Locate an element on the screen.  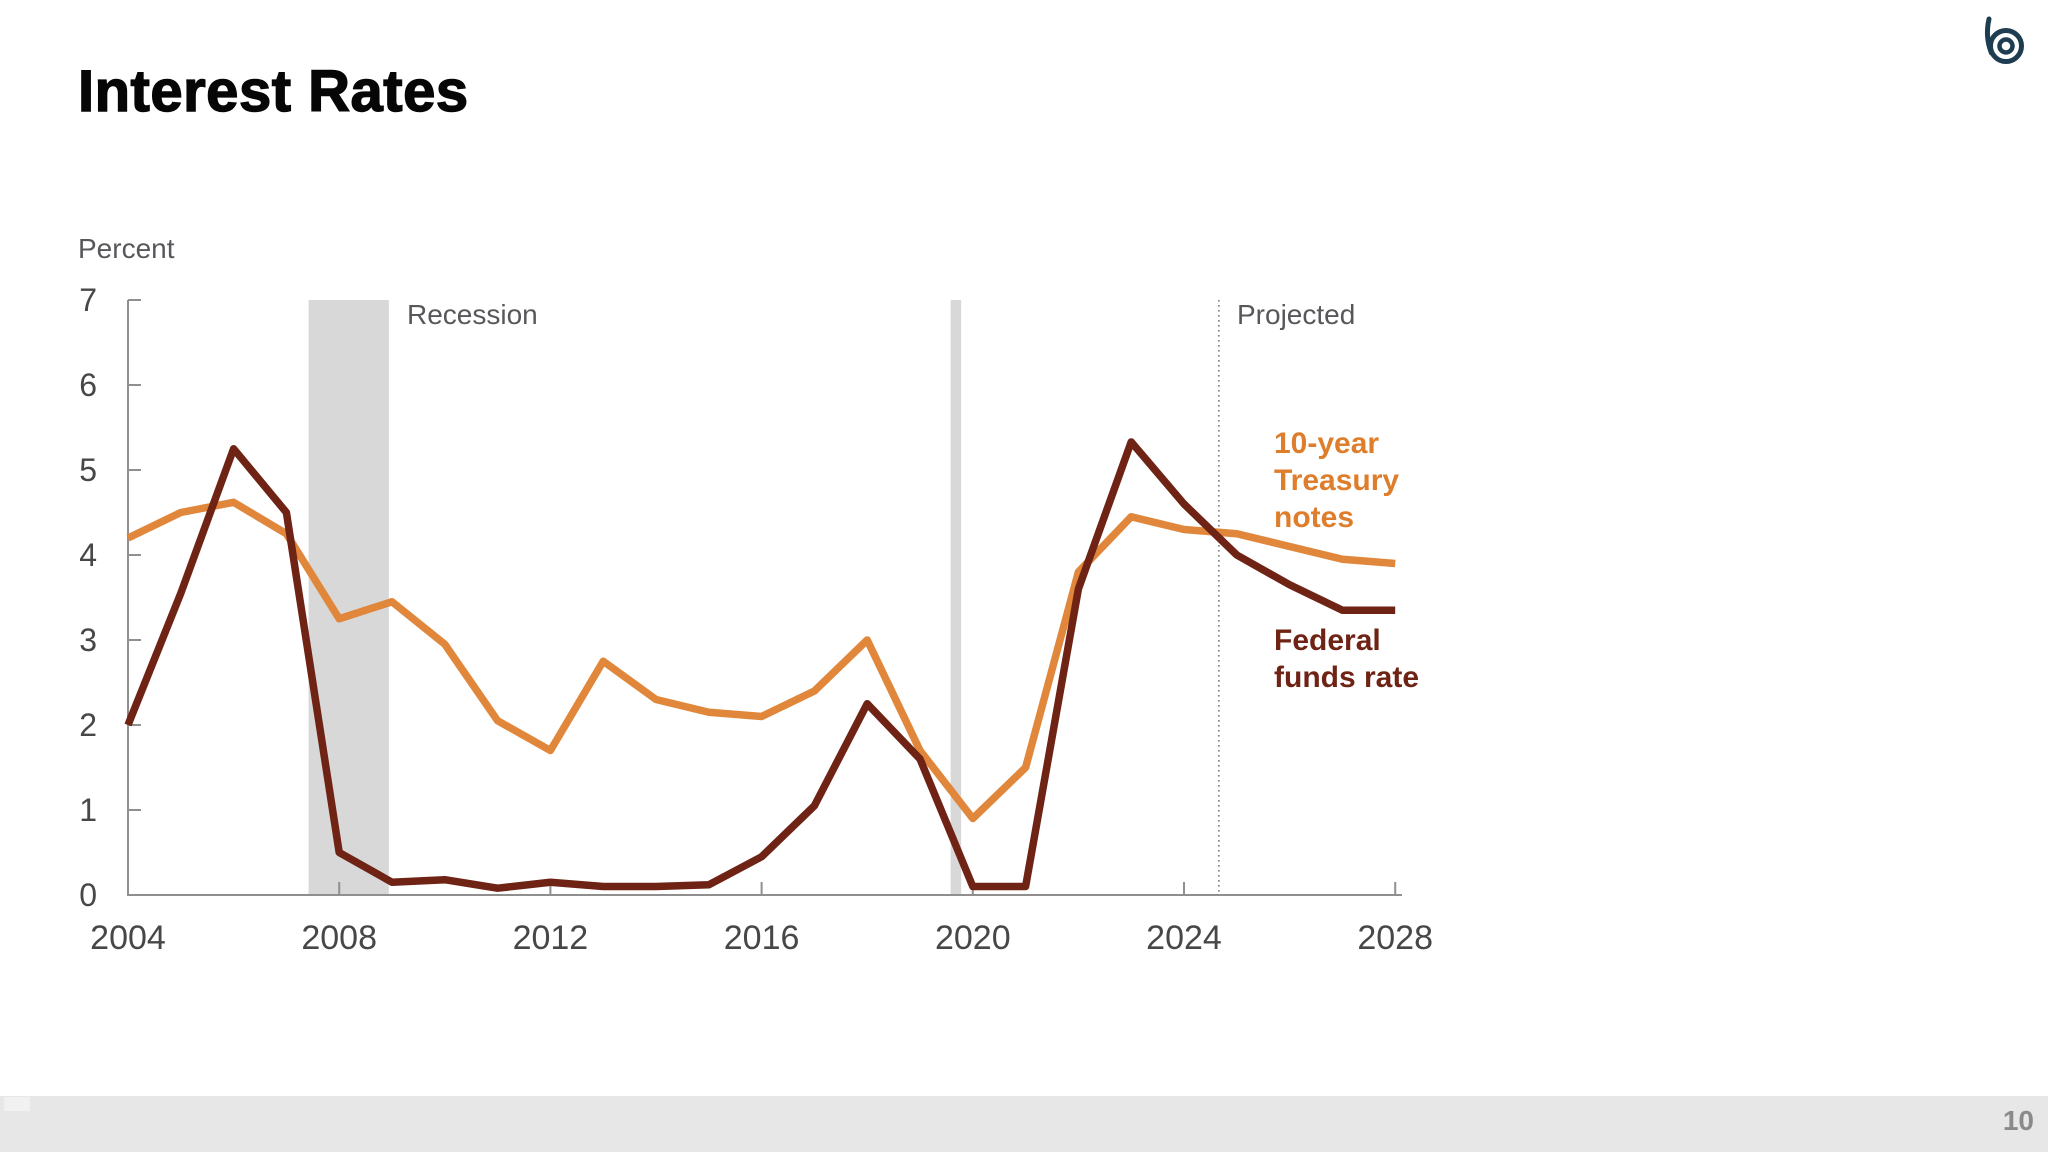
recession-annotation-label: Recession is located at coordinates (472, 314).